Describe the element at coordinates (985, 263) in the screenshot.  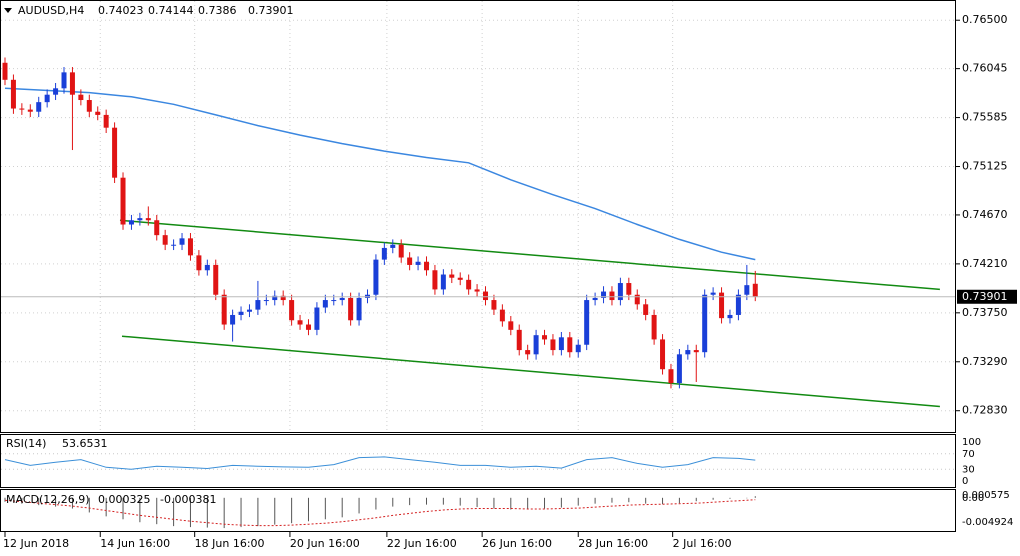
I see `y-tick-label: 0.74210` at that location.